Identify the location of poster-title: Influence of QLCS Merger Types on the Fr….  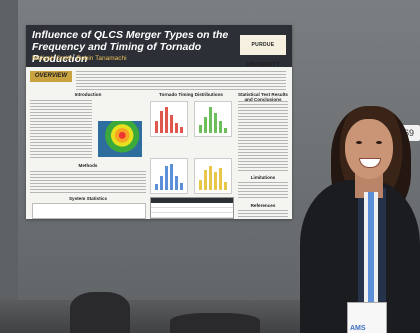
(130, 47).